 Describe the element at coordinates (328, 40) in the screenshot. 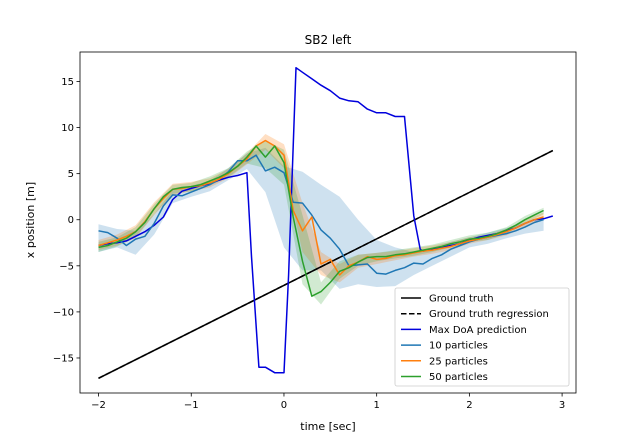

I see `chart-title: SB2 left` at that location.